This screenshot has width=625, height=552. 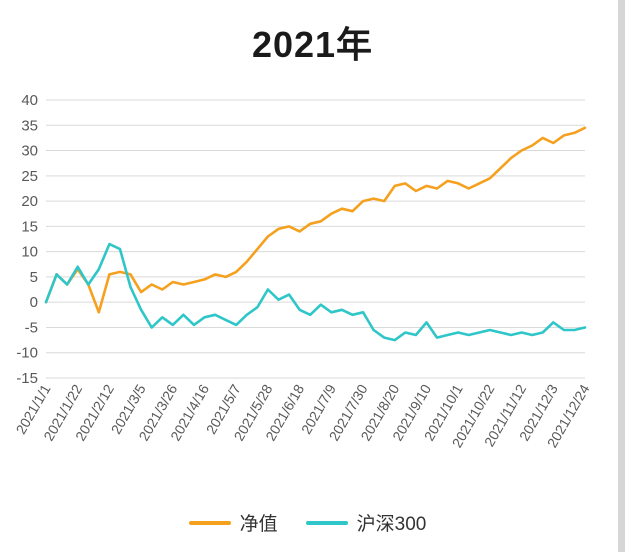 I want to click on y-axis-tick-label: -10, so click(x=27, y=353).